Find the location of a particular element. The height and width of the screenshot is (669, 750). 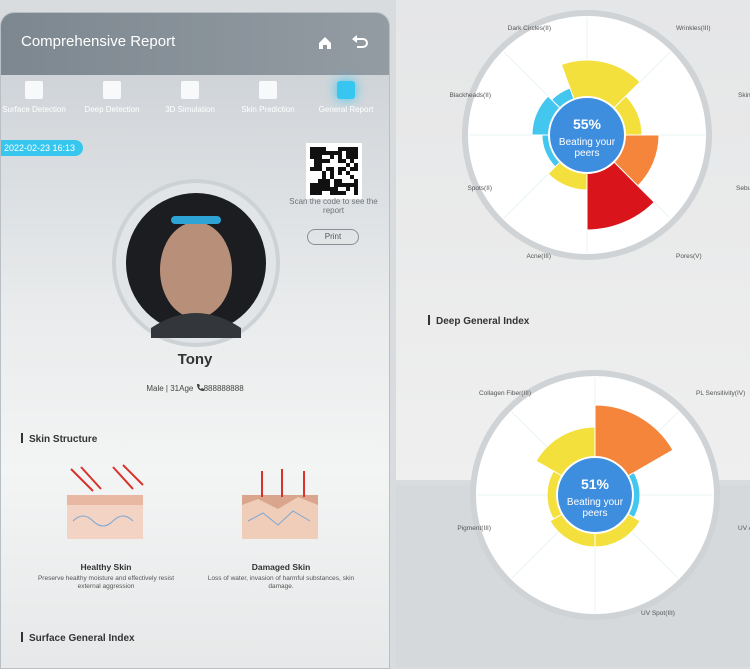

score: 51% is located at coordinates (595, 484).